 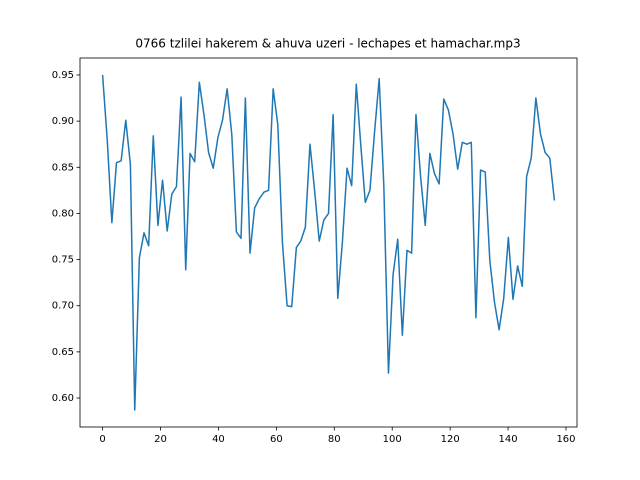 What do you see at coordinates (63, 167) in the screenshot?
I see `y-tick-label: 0.85` at bounding box center [63, 167].